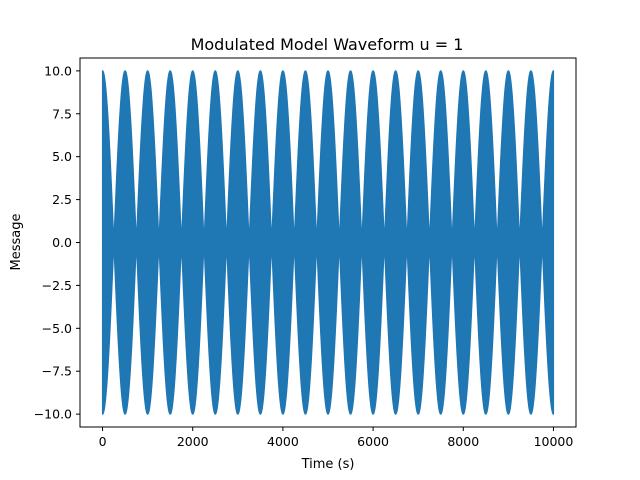 The width and height of the screenshot is (640, 480). I want to click on x-tick-label: 6000, so click(373, 441).